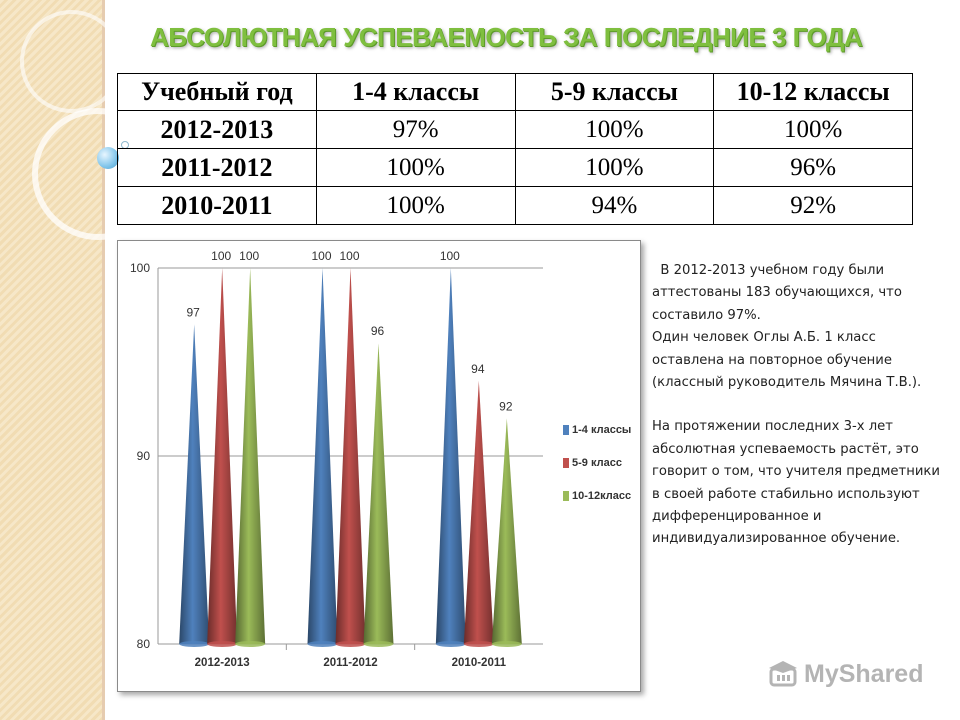  I want to click on legend-item: 5-9 класс, so click(600, 463).